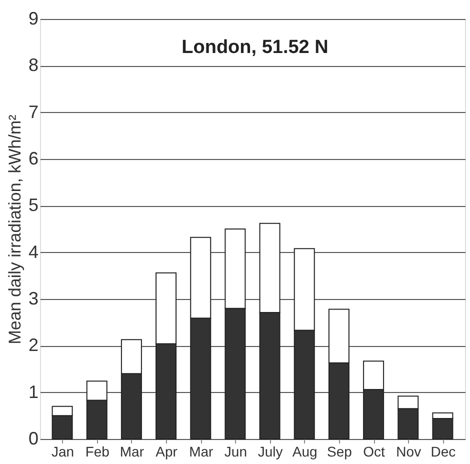 This screenshot has height=464, width=470. I want to click on y-tick-label: 3, so click(33, 298).